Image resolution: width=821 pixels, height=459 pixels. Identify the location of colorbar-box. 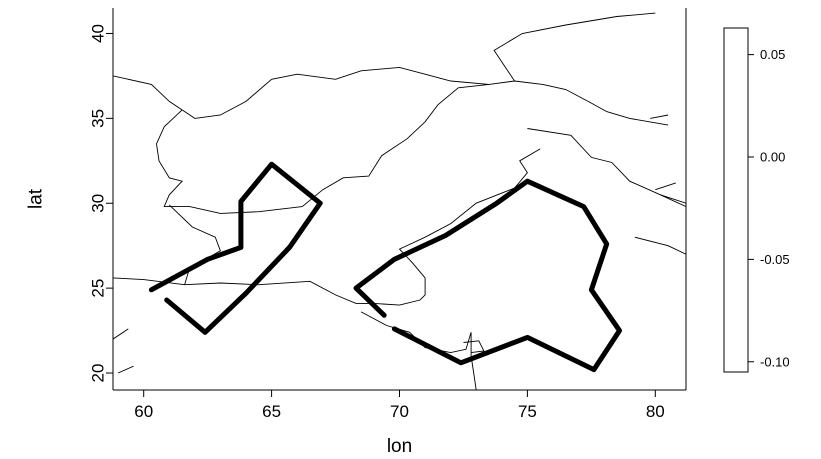
(736, 200).